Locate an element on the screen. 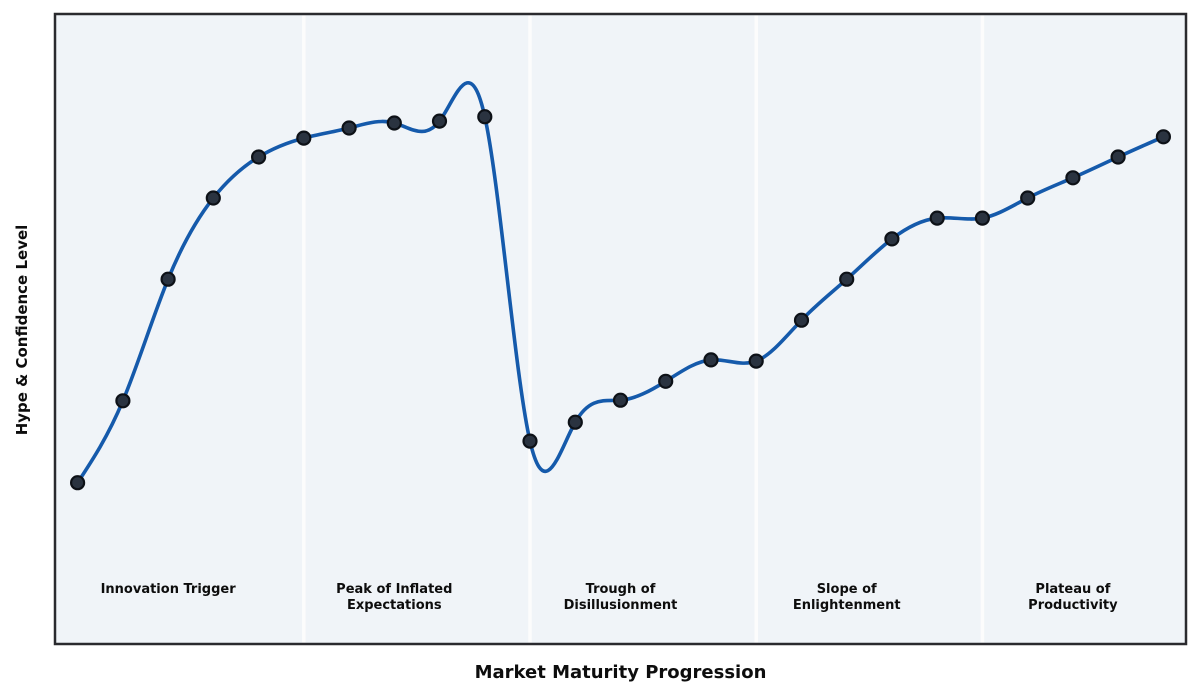 This screenshot has width=1200, height=700. phase-label-peak-of-inflated-expectations: Peak of Inflated Expectations is located at coordinates (394, 597).